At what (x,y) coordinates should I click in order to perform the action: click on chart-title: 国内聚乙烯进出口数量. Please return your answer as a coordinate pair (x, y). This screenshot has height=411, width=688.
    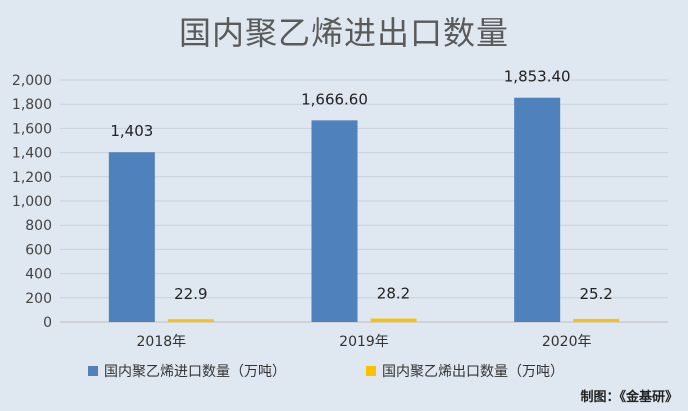
    Looking at the image, I should click on (343, 33).